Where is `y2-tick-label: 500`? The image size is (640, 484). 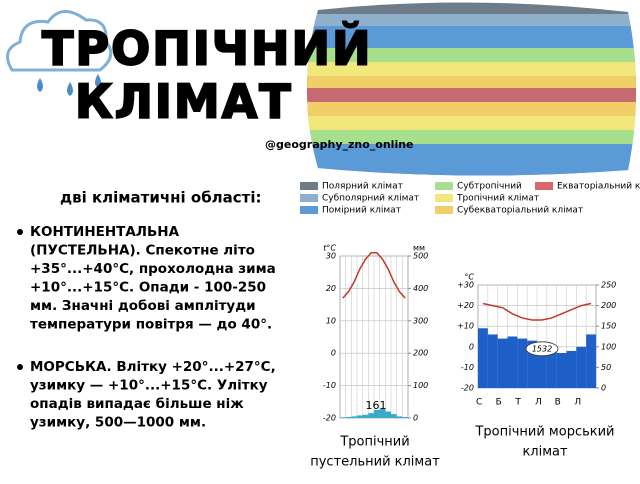 y2-tick-label: 500 is located at coordinates (420, 256).